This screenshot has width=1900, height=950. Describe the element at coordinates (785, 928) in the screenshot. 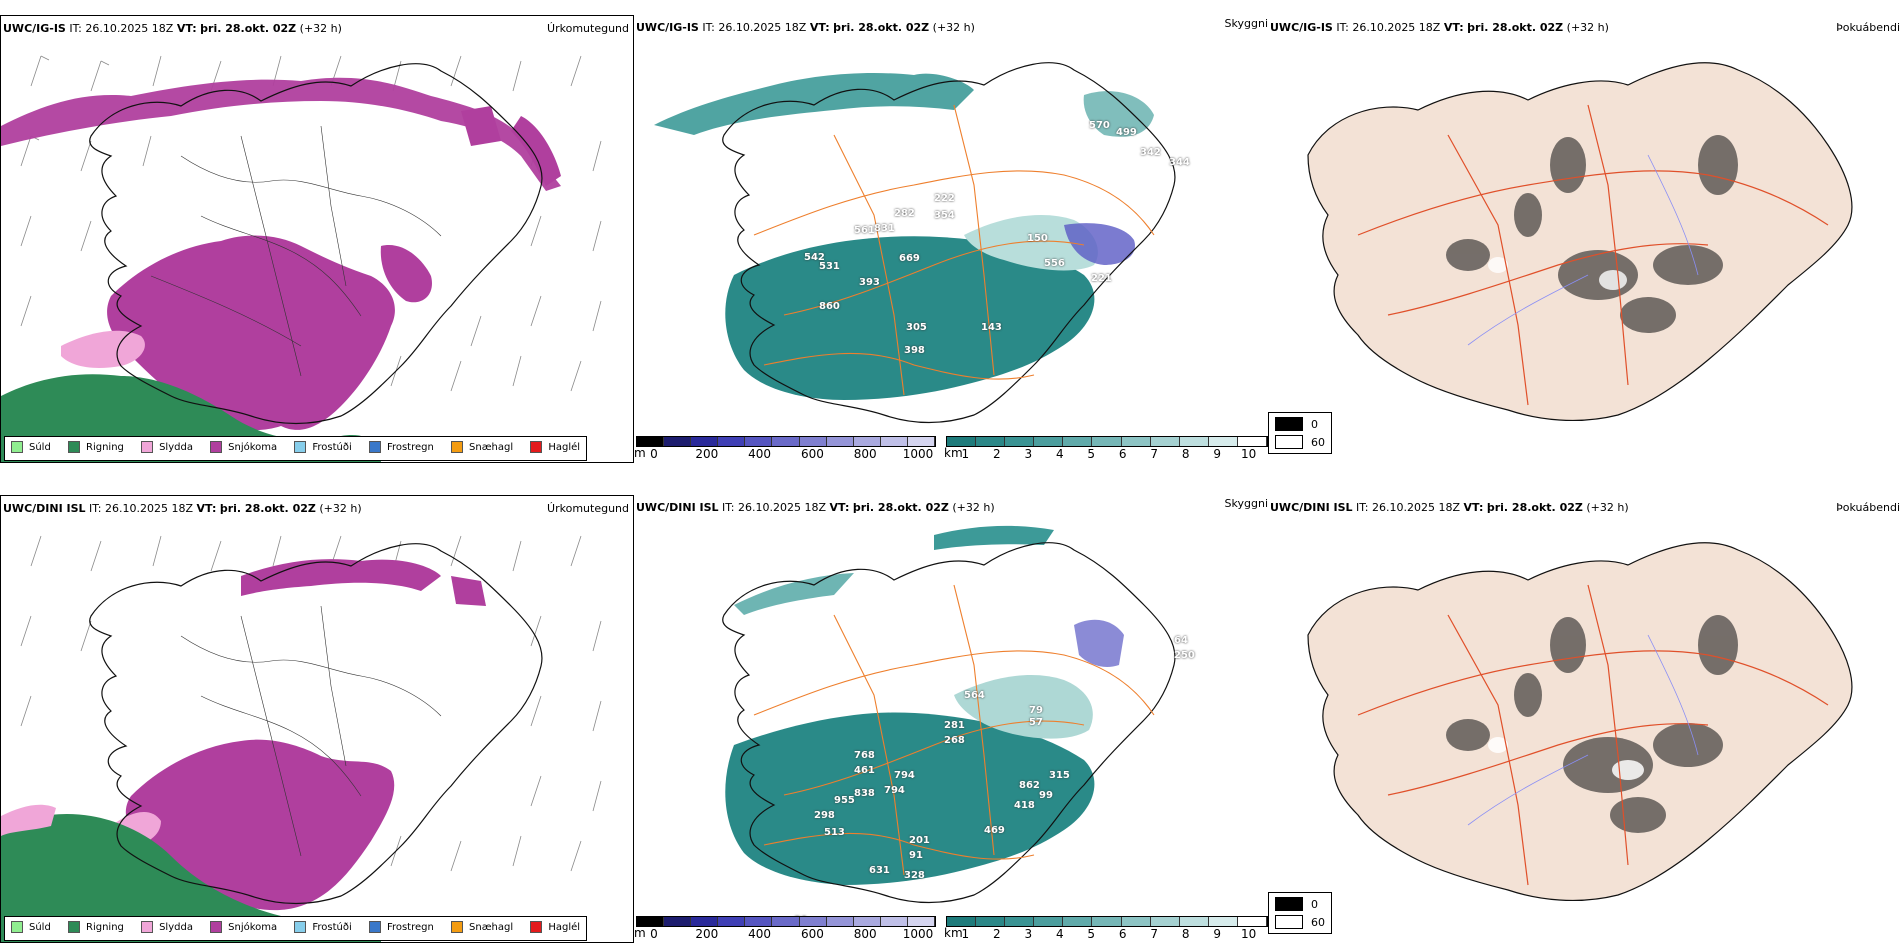

I see `height-colorbar-bottom: 0 200 400 600 800 1000 m` at that location.